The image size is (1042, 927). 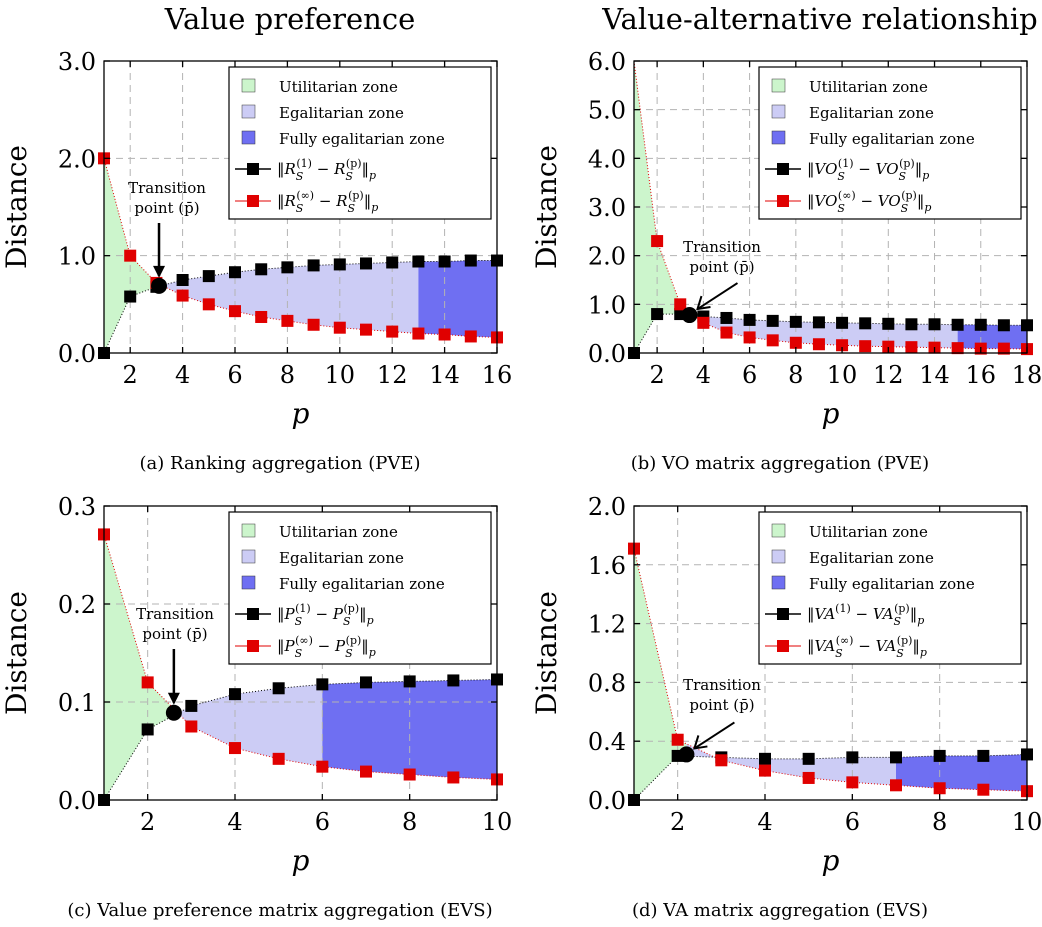 What do you see at coordinates (444, 375) in the screenshot?
I see `x-tick-label: 14` at bounding box center [444, 375].